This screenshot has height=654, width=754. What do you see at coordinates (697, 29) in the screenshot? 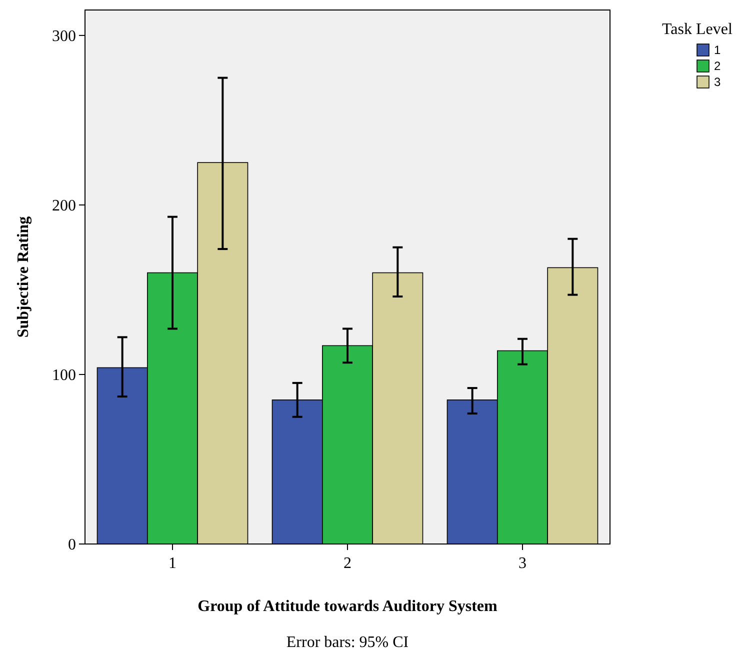
I see `legend-title: Task Level` at bounding box center [697, 29].